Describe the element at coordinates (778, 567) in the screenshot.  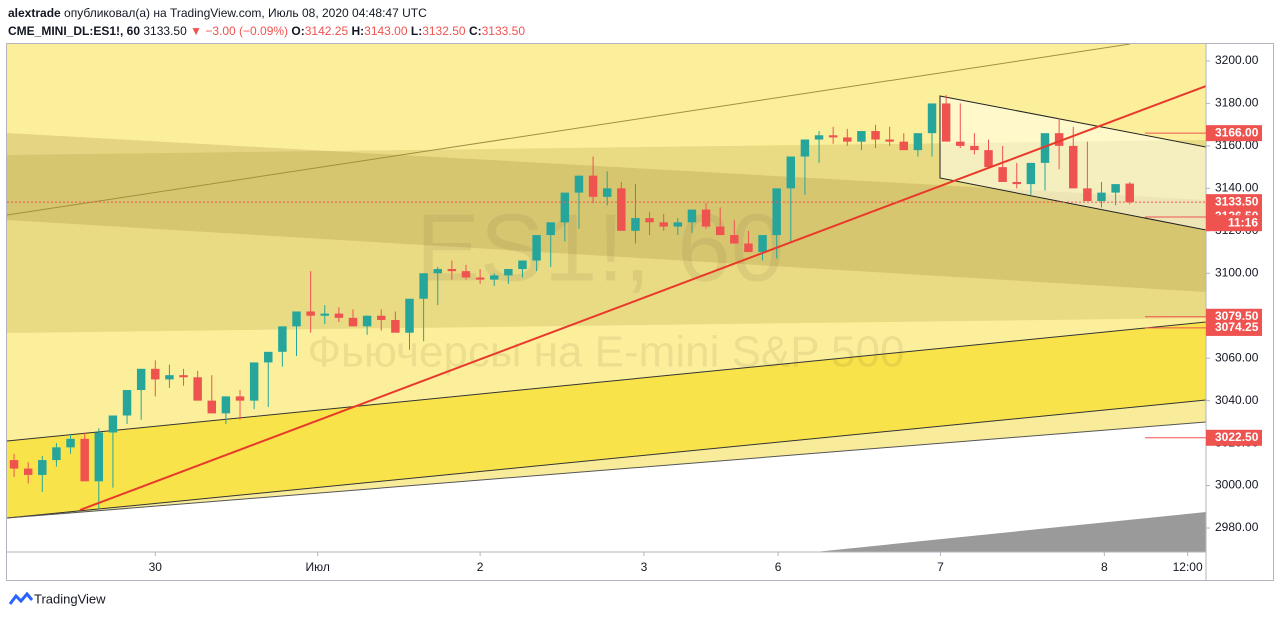
I see `x-tick-label: 6` at that location.